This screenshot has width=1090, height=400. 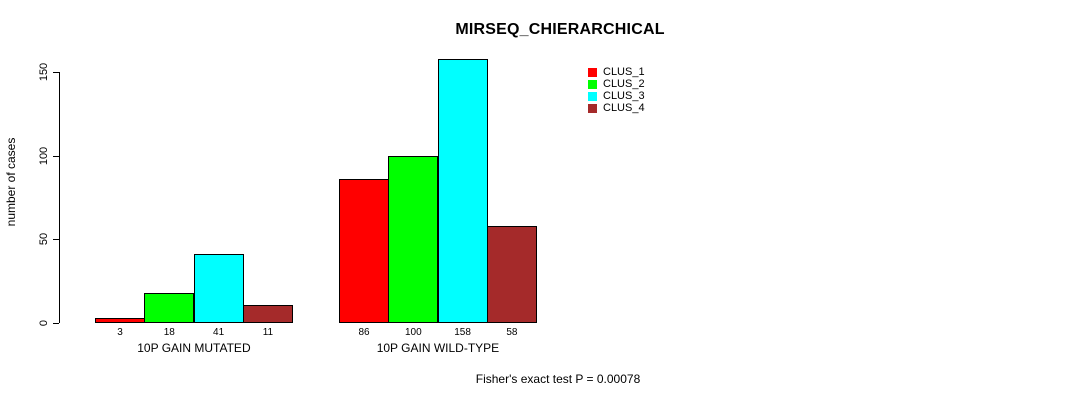 What do you see at coordinates (194, 348) in the screenshot?
I see `category-label: 10P GAIN MUTATED` at bounding box center [194, 348].